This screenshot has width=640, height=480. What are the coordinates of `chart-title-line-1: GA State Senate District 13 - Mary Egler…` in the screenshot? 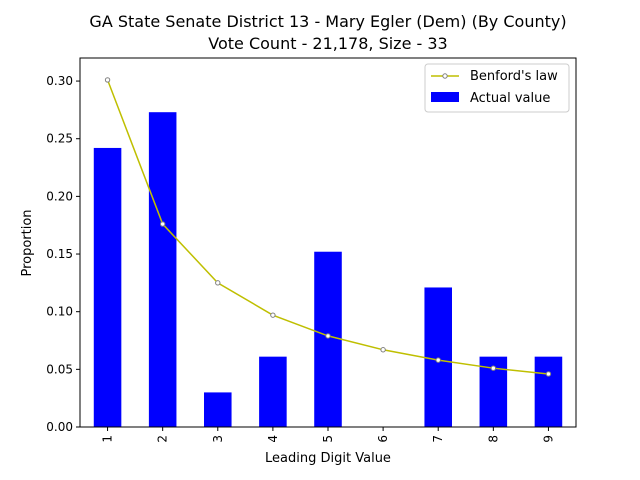 It's located at (327, 21).